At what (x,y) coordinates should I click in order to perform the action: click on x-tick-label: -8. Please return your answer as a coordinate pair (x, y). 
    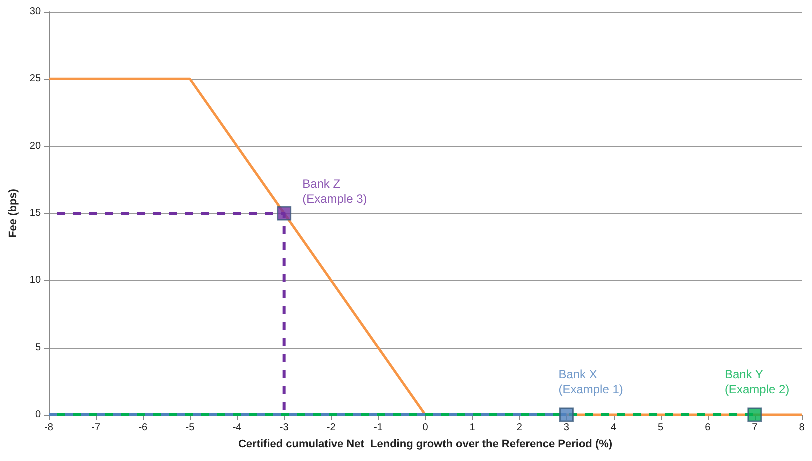
    Looking at the image, I should click on (49, 428).